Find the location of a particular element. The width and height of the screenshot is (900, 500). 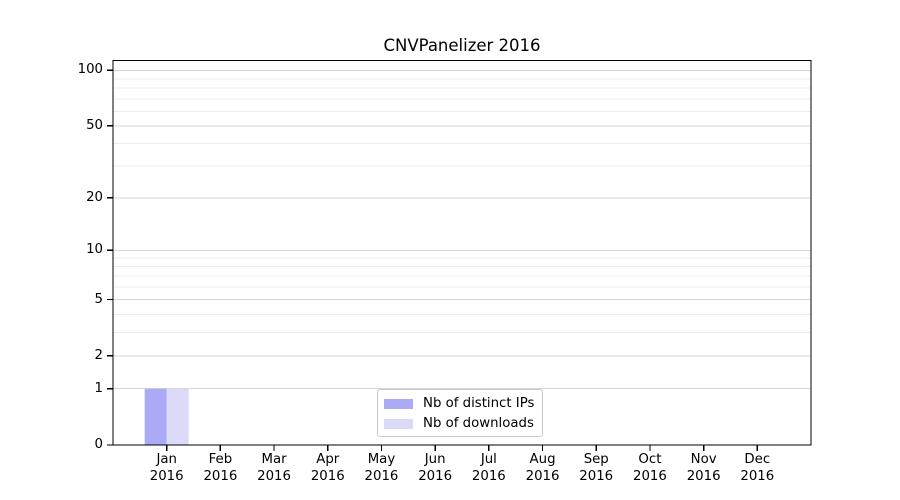

y-tick-label: 20 is located at coordinates (94, 197).